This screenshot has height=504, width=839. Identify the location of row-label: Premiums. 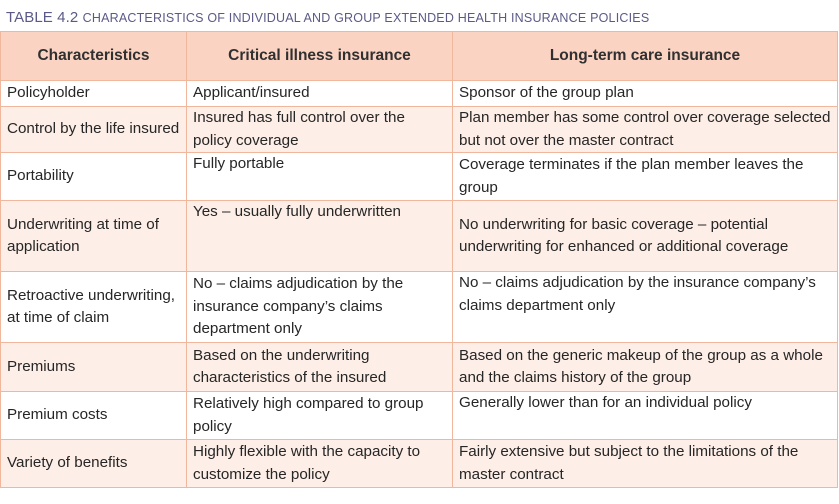
(93, 367).